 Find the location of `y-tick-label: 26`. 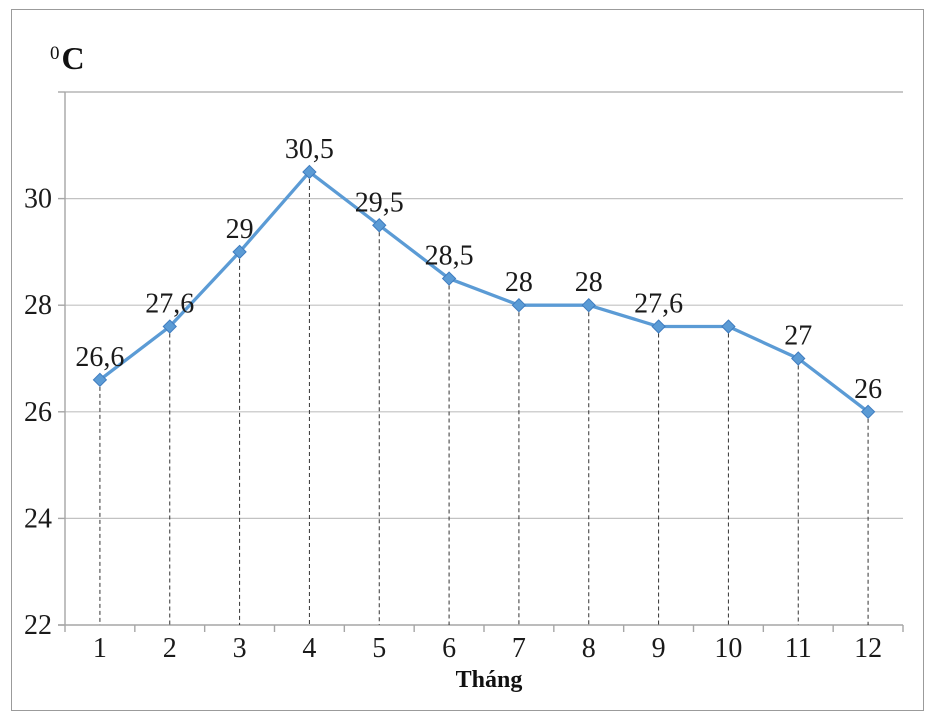

y-tick-label: 26 is located at coordinates (38, 412).